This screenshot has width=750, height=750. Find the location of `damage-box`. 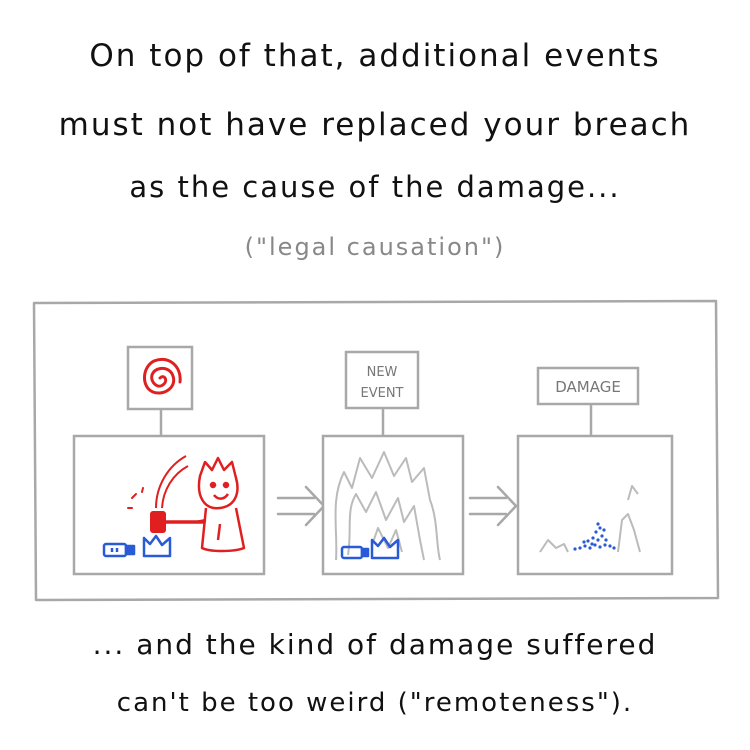

damage-box is located at coordinates (595, 505).